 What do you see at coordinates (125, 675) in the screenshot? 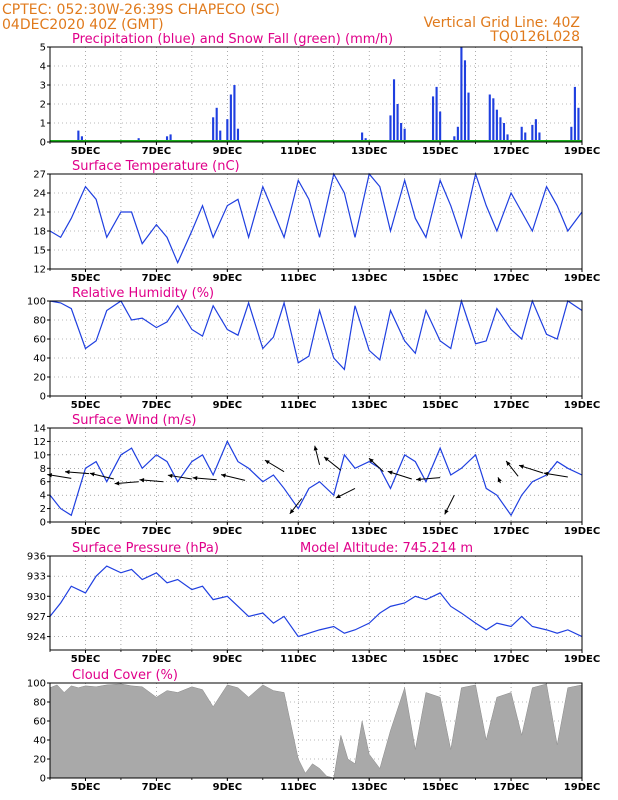
I see `panel-title: Cloud Cover (%)` at bounding box center [125, 675].